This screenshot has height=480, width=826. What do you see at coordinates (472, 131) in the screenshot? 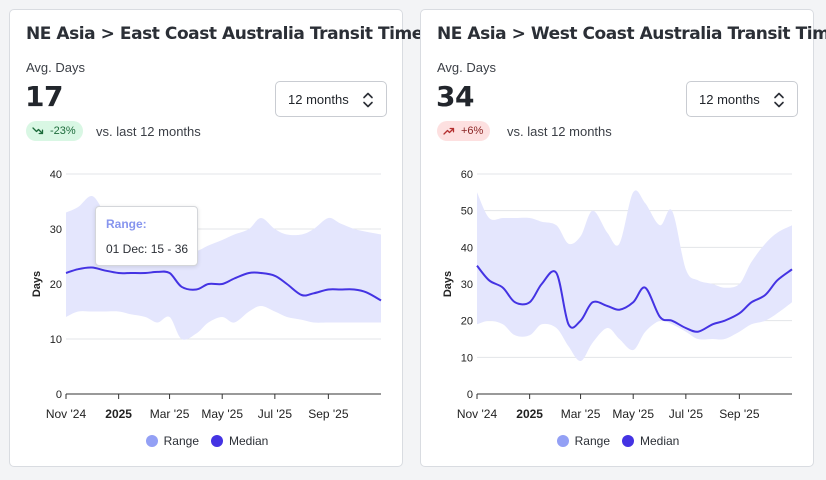
I see `change-value: +6%` at bounding box center [472, 131].